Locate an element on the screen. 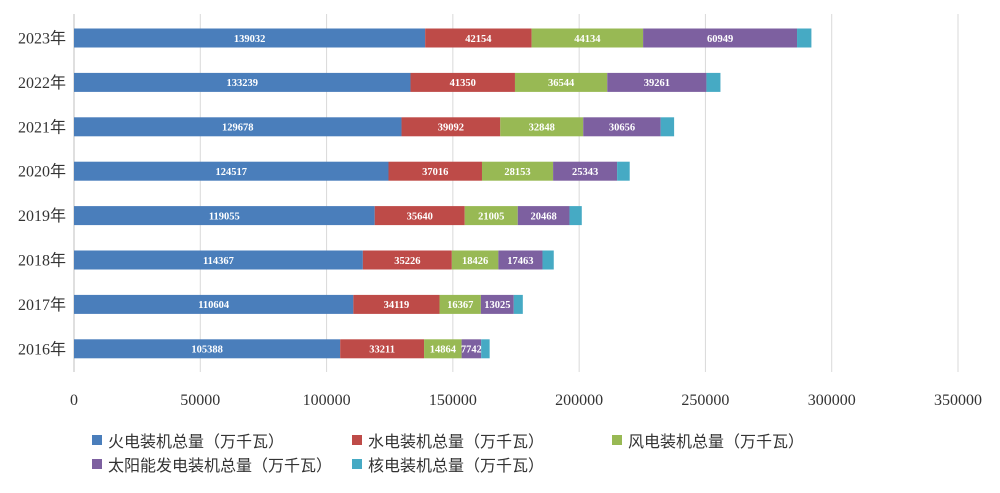 The height and width of the screenshot is (493, 1000). legend-item-solar: 太阳能发电装机总量（万千瓦） is located at coordinates (222, 464).